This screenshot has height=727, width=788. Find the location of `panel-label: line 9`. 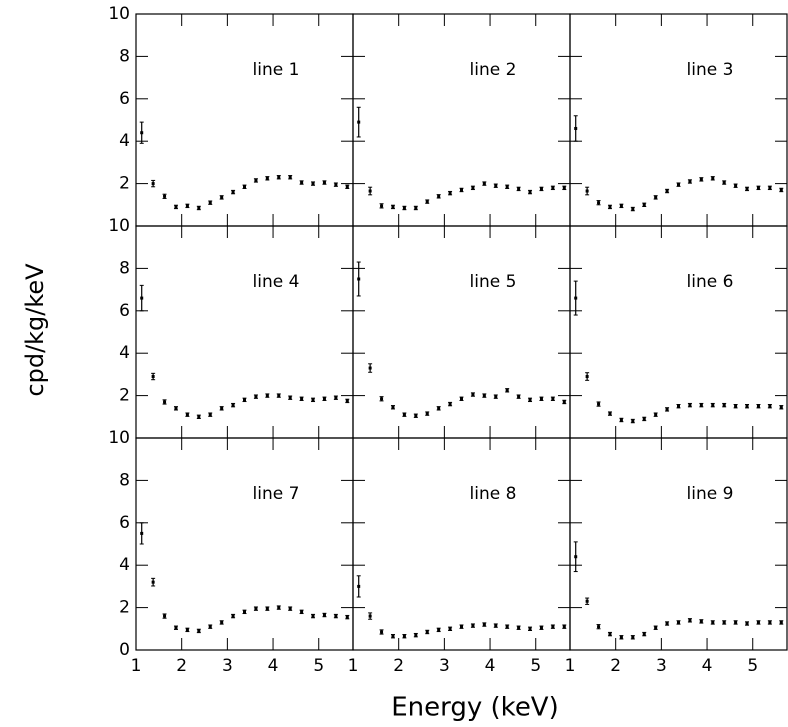

panel-label: line 9 is located at coordinates (710, 494).